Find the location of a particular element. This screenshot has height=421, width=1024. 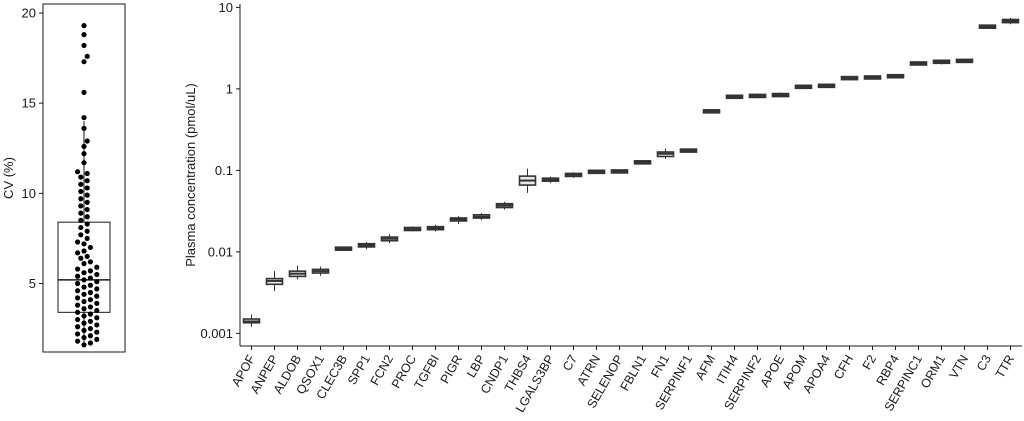

conc-y-tick-label: 0.001 is located at coordinates (216, 333).